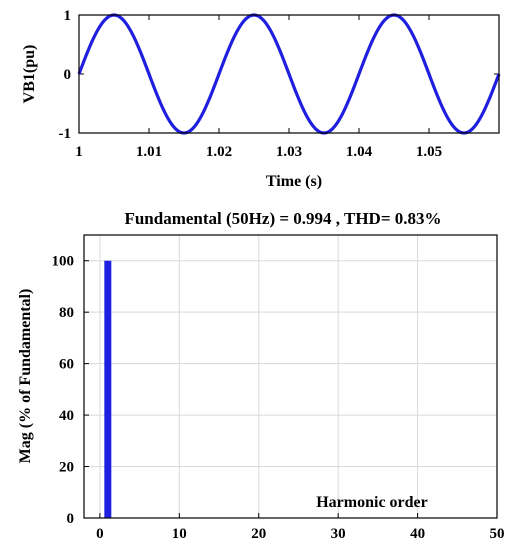 The image size is (512, 543). I want to click on spectrum-x-axis-label: Harmonic order, so click(372, 502).